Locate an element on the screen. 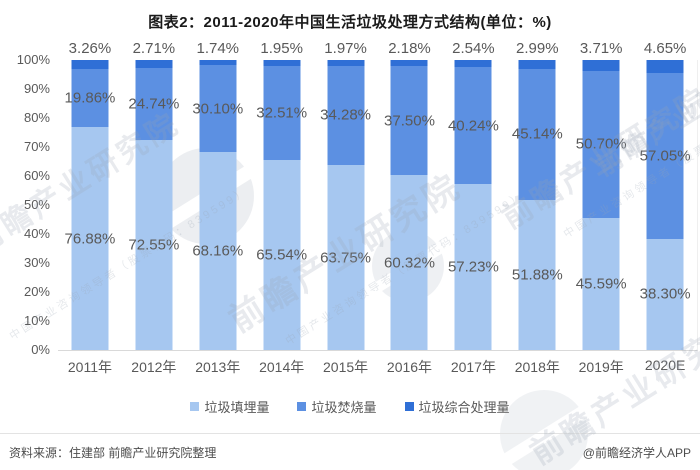 Image resolution: width=700 pixels, height=470 pixels. value-label-landfill: 45.59% is located at coordinates (601, 284).